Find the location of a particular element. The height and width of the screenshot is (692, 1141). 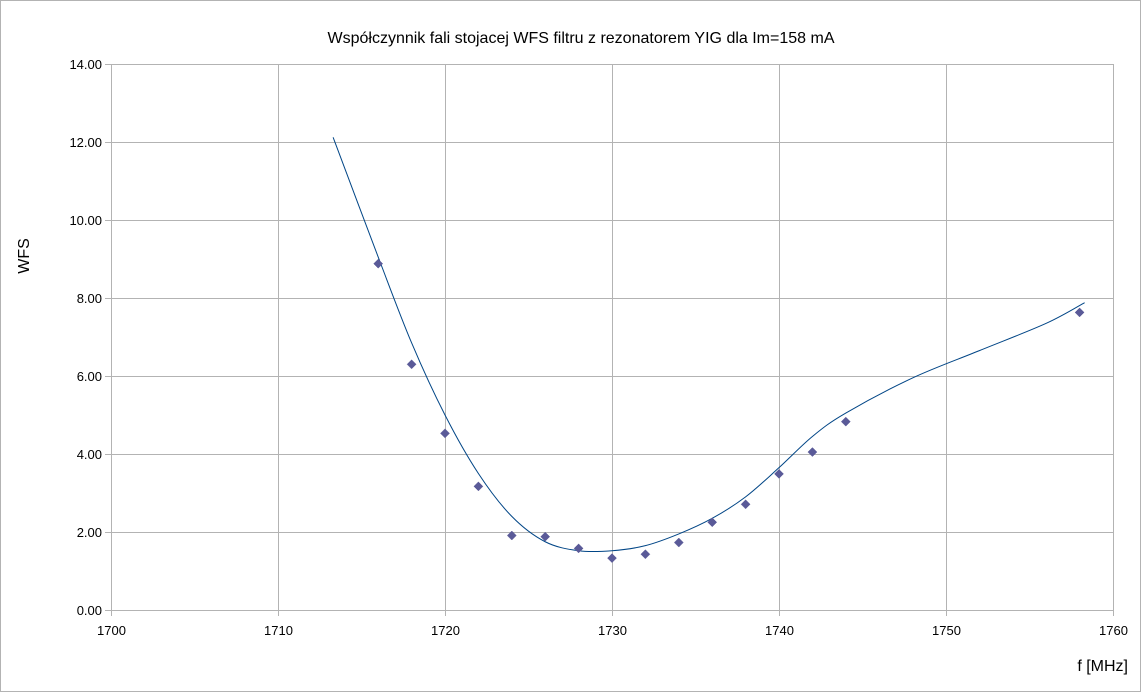

y-axis-title: WFS is located at coordinates (24, 256).